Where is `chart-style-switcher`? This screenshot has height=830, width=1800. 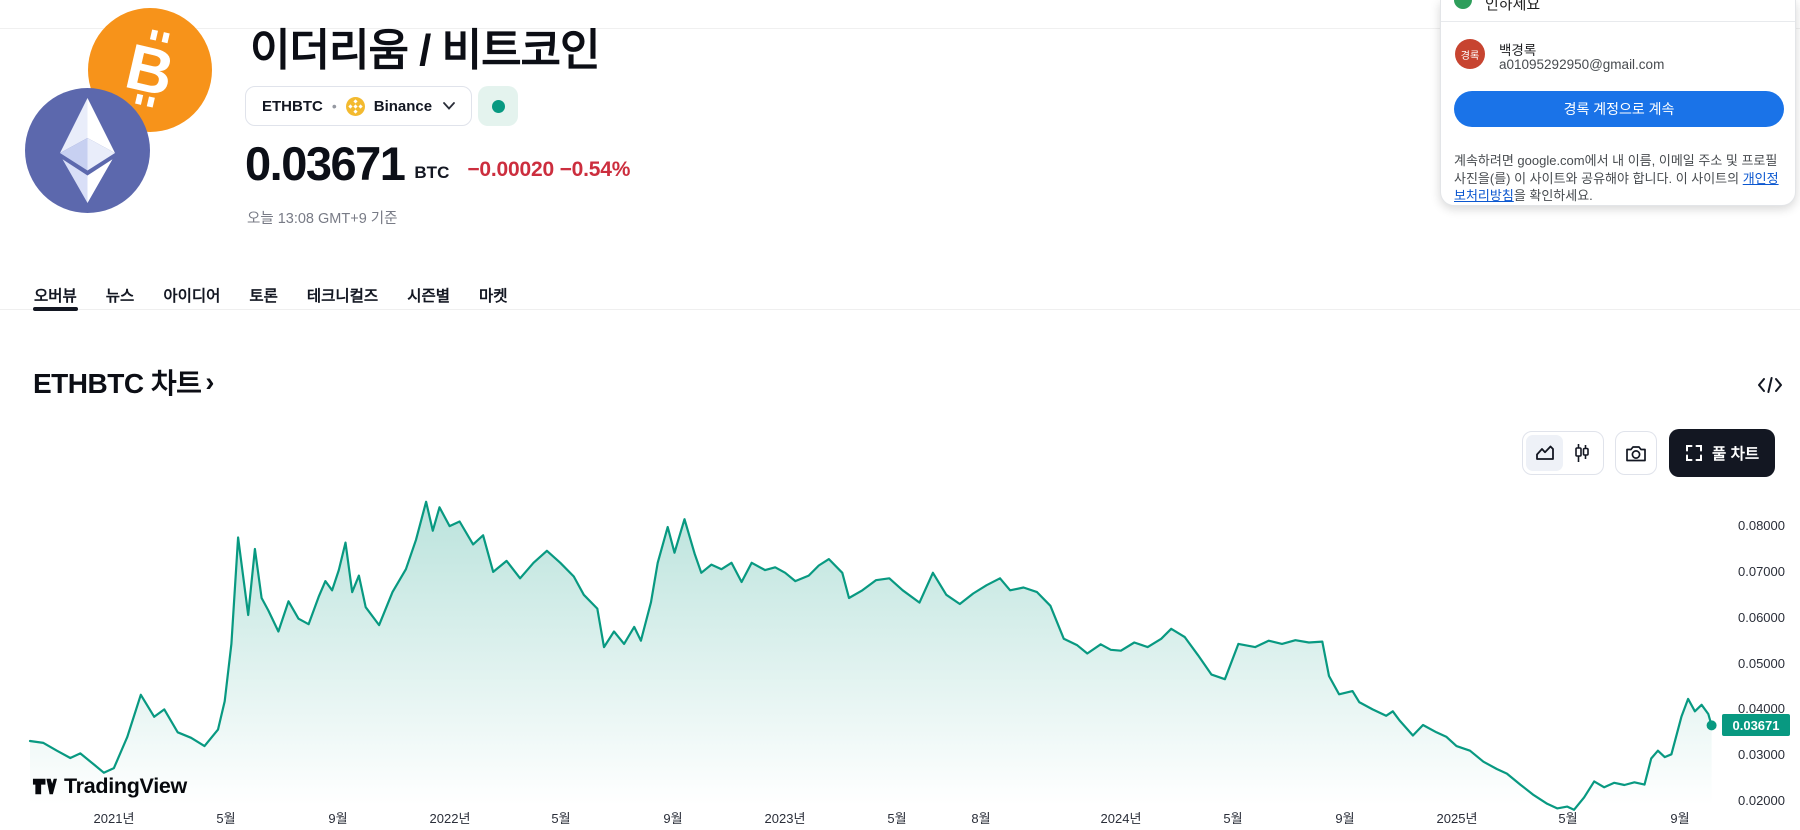
chart-style-switcher is located at coordinates (1563, 453).